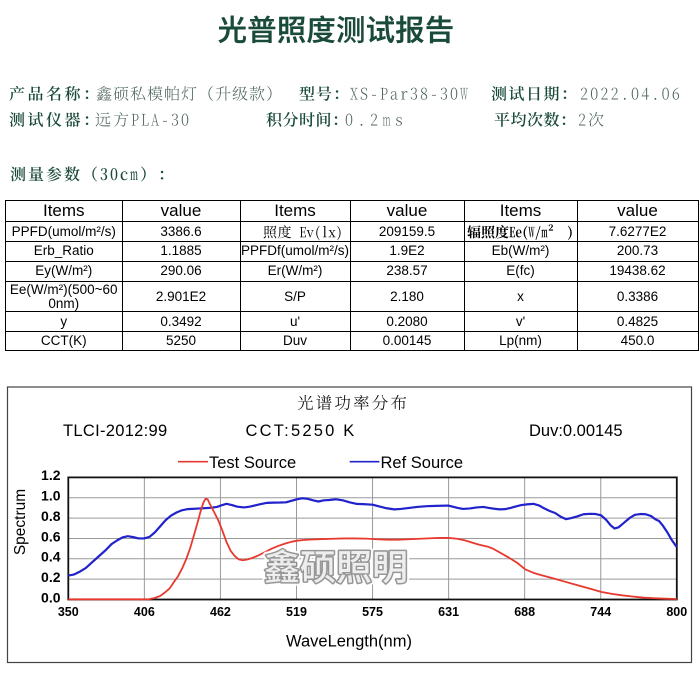  What do you see at coordinates (301, 431) in the screenshot?
I see `svg-text: CCT:5250 K` at bounding box center [301, 431].